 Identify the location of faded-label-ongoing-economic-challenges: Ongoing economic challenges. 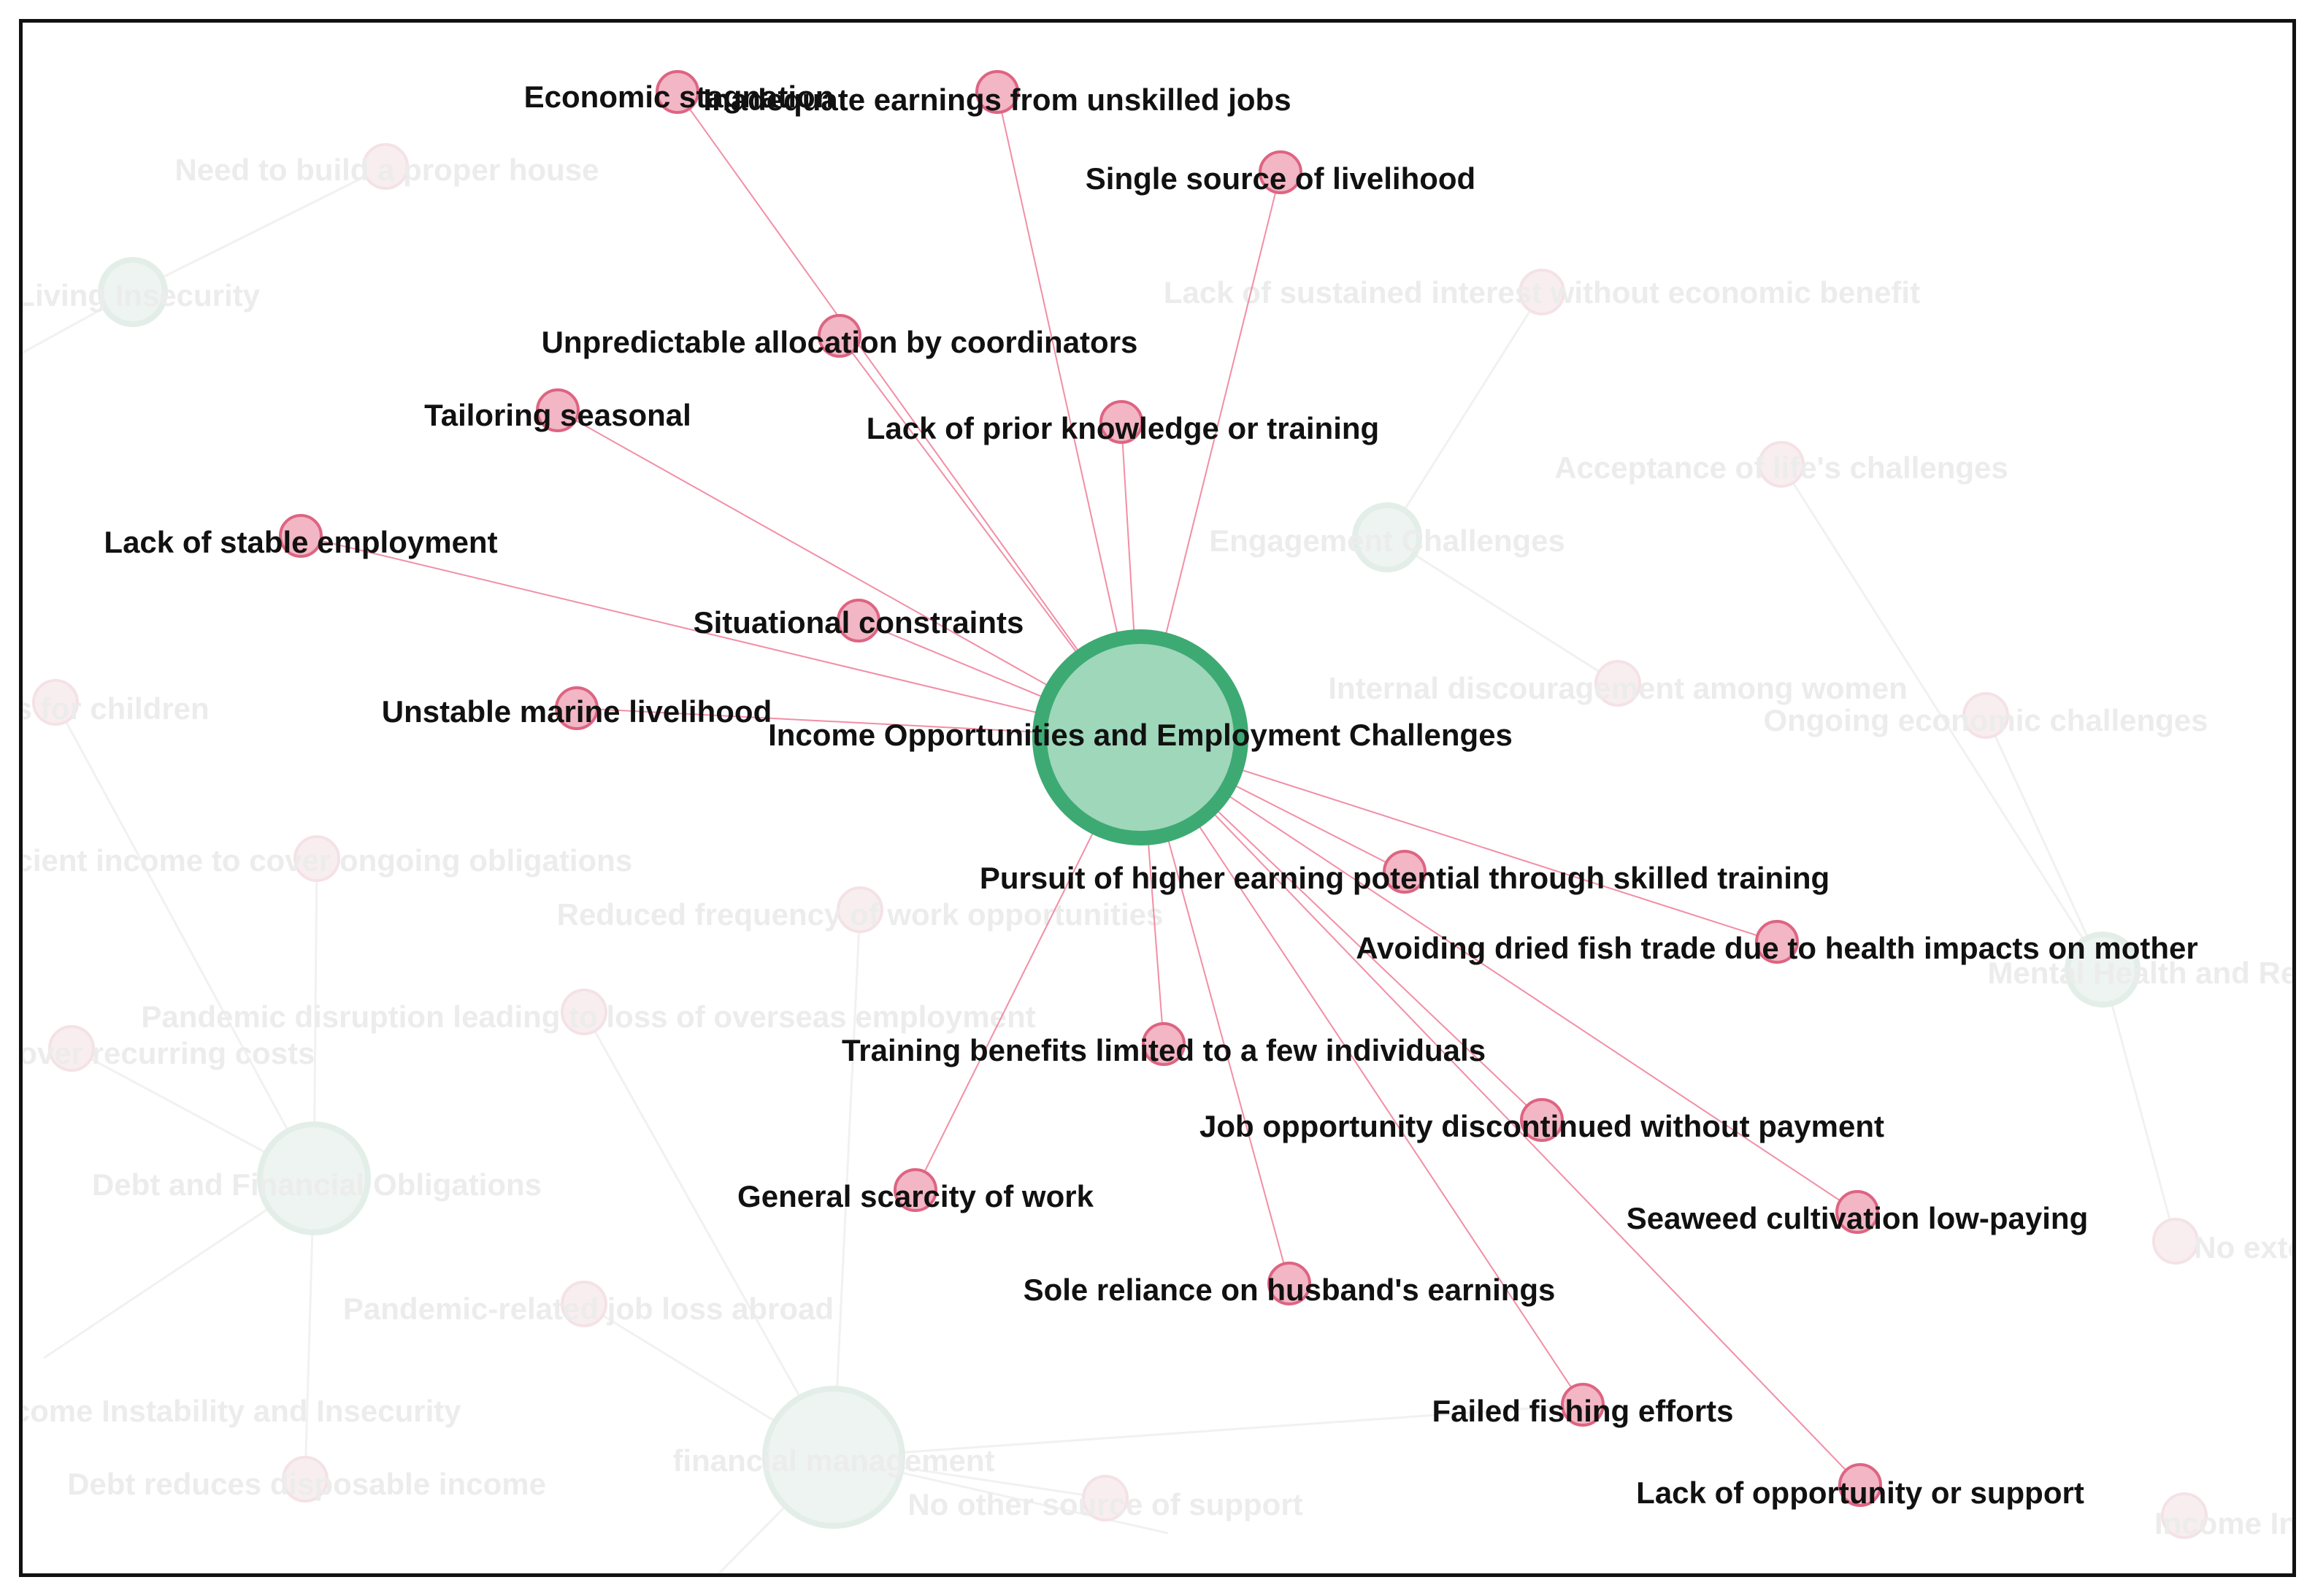
(1985, 720).